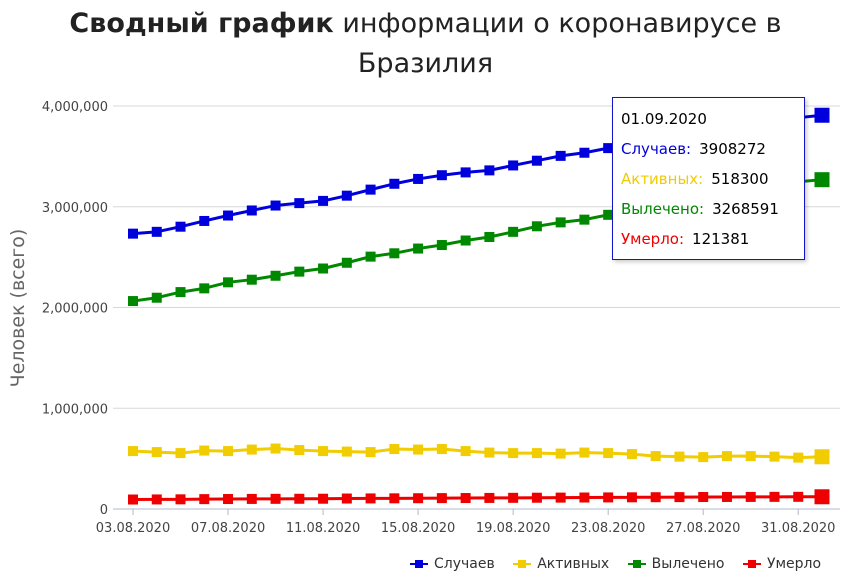  Describe the element at coordinates (781, 564) in the screenshot. I see `legend-item-deaths: Умерло` at that location.